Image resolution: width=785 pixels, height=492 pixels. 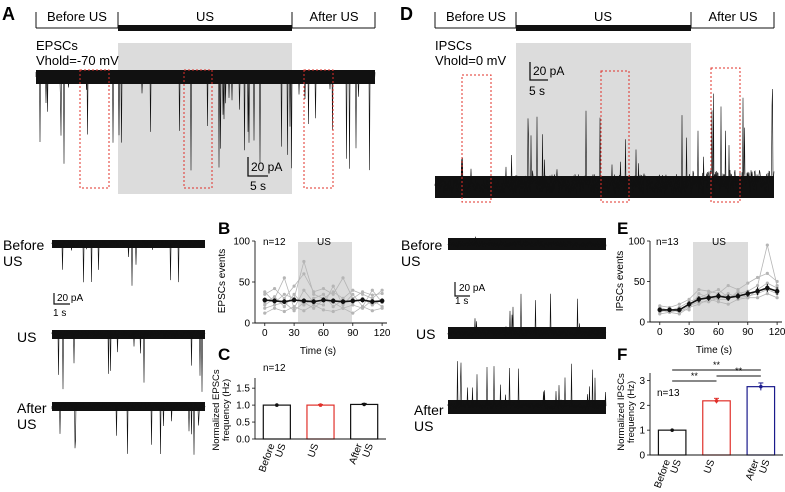 I want to click on axes-e, so click(x=715, y=282).